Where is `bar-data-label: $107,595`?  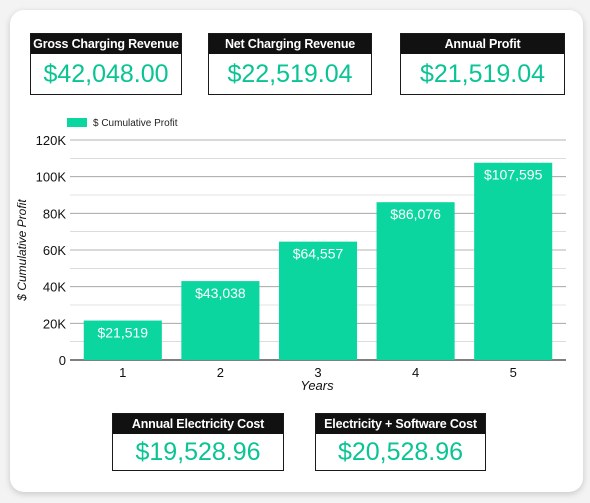
bar-data-label: $107,595 is located at coordinates (513, 175).